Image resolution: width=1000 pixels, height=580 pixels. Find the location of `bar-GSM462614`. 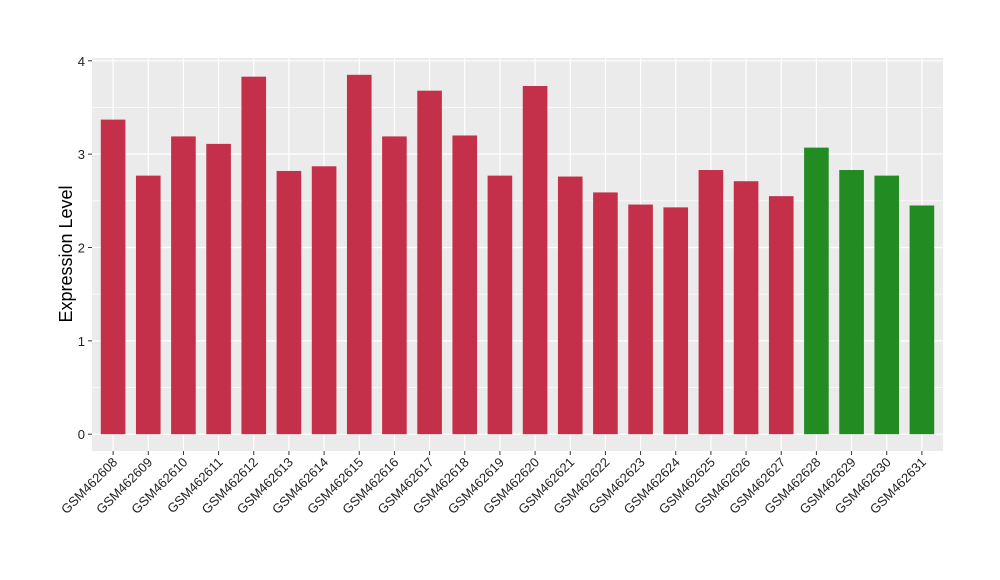

bar-GSM462614 is located at coordinates (324, 300).